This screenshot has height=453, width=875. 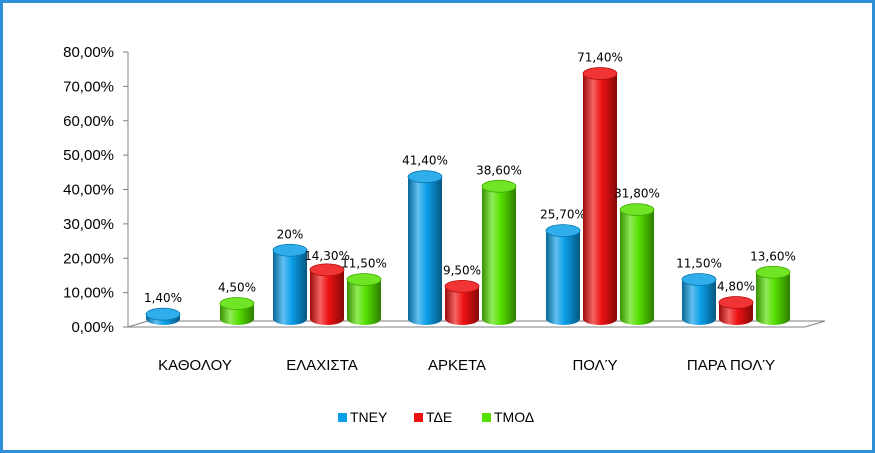 I want to click on y-tick-label: 10,00%, so click(x=88, y=293).